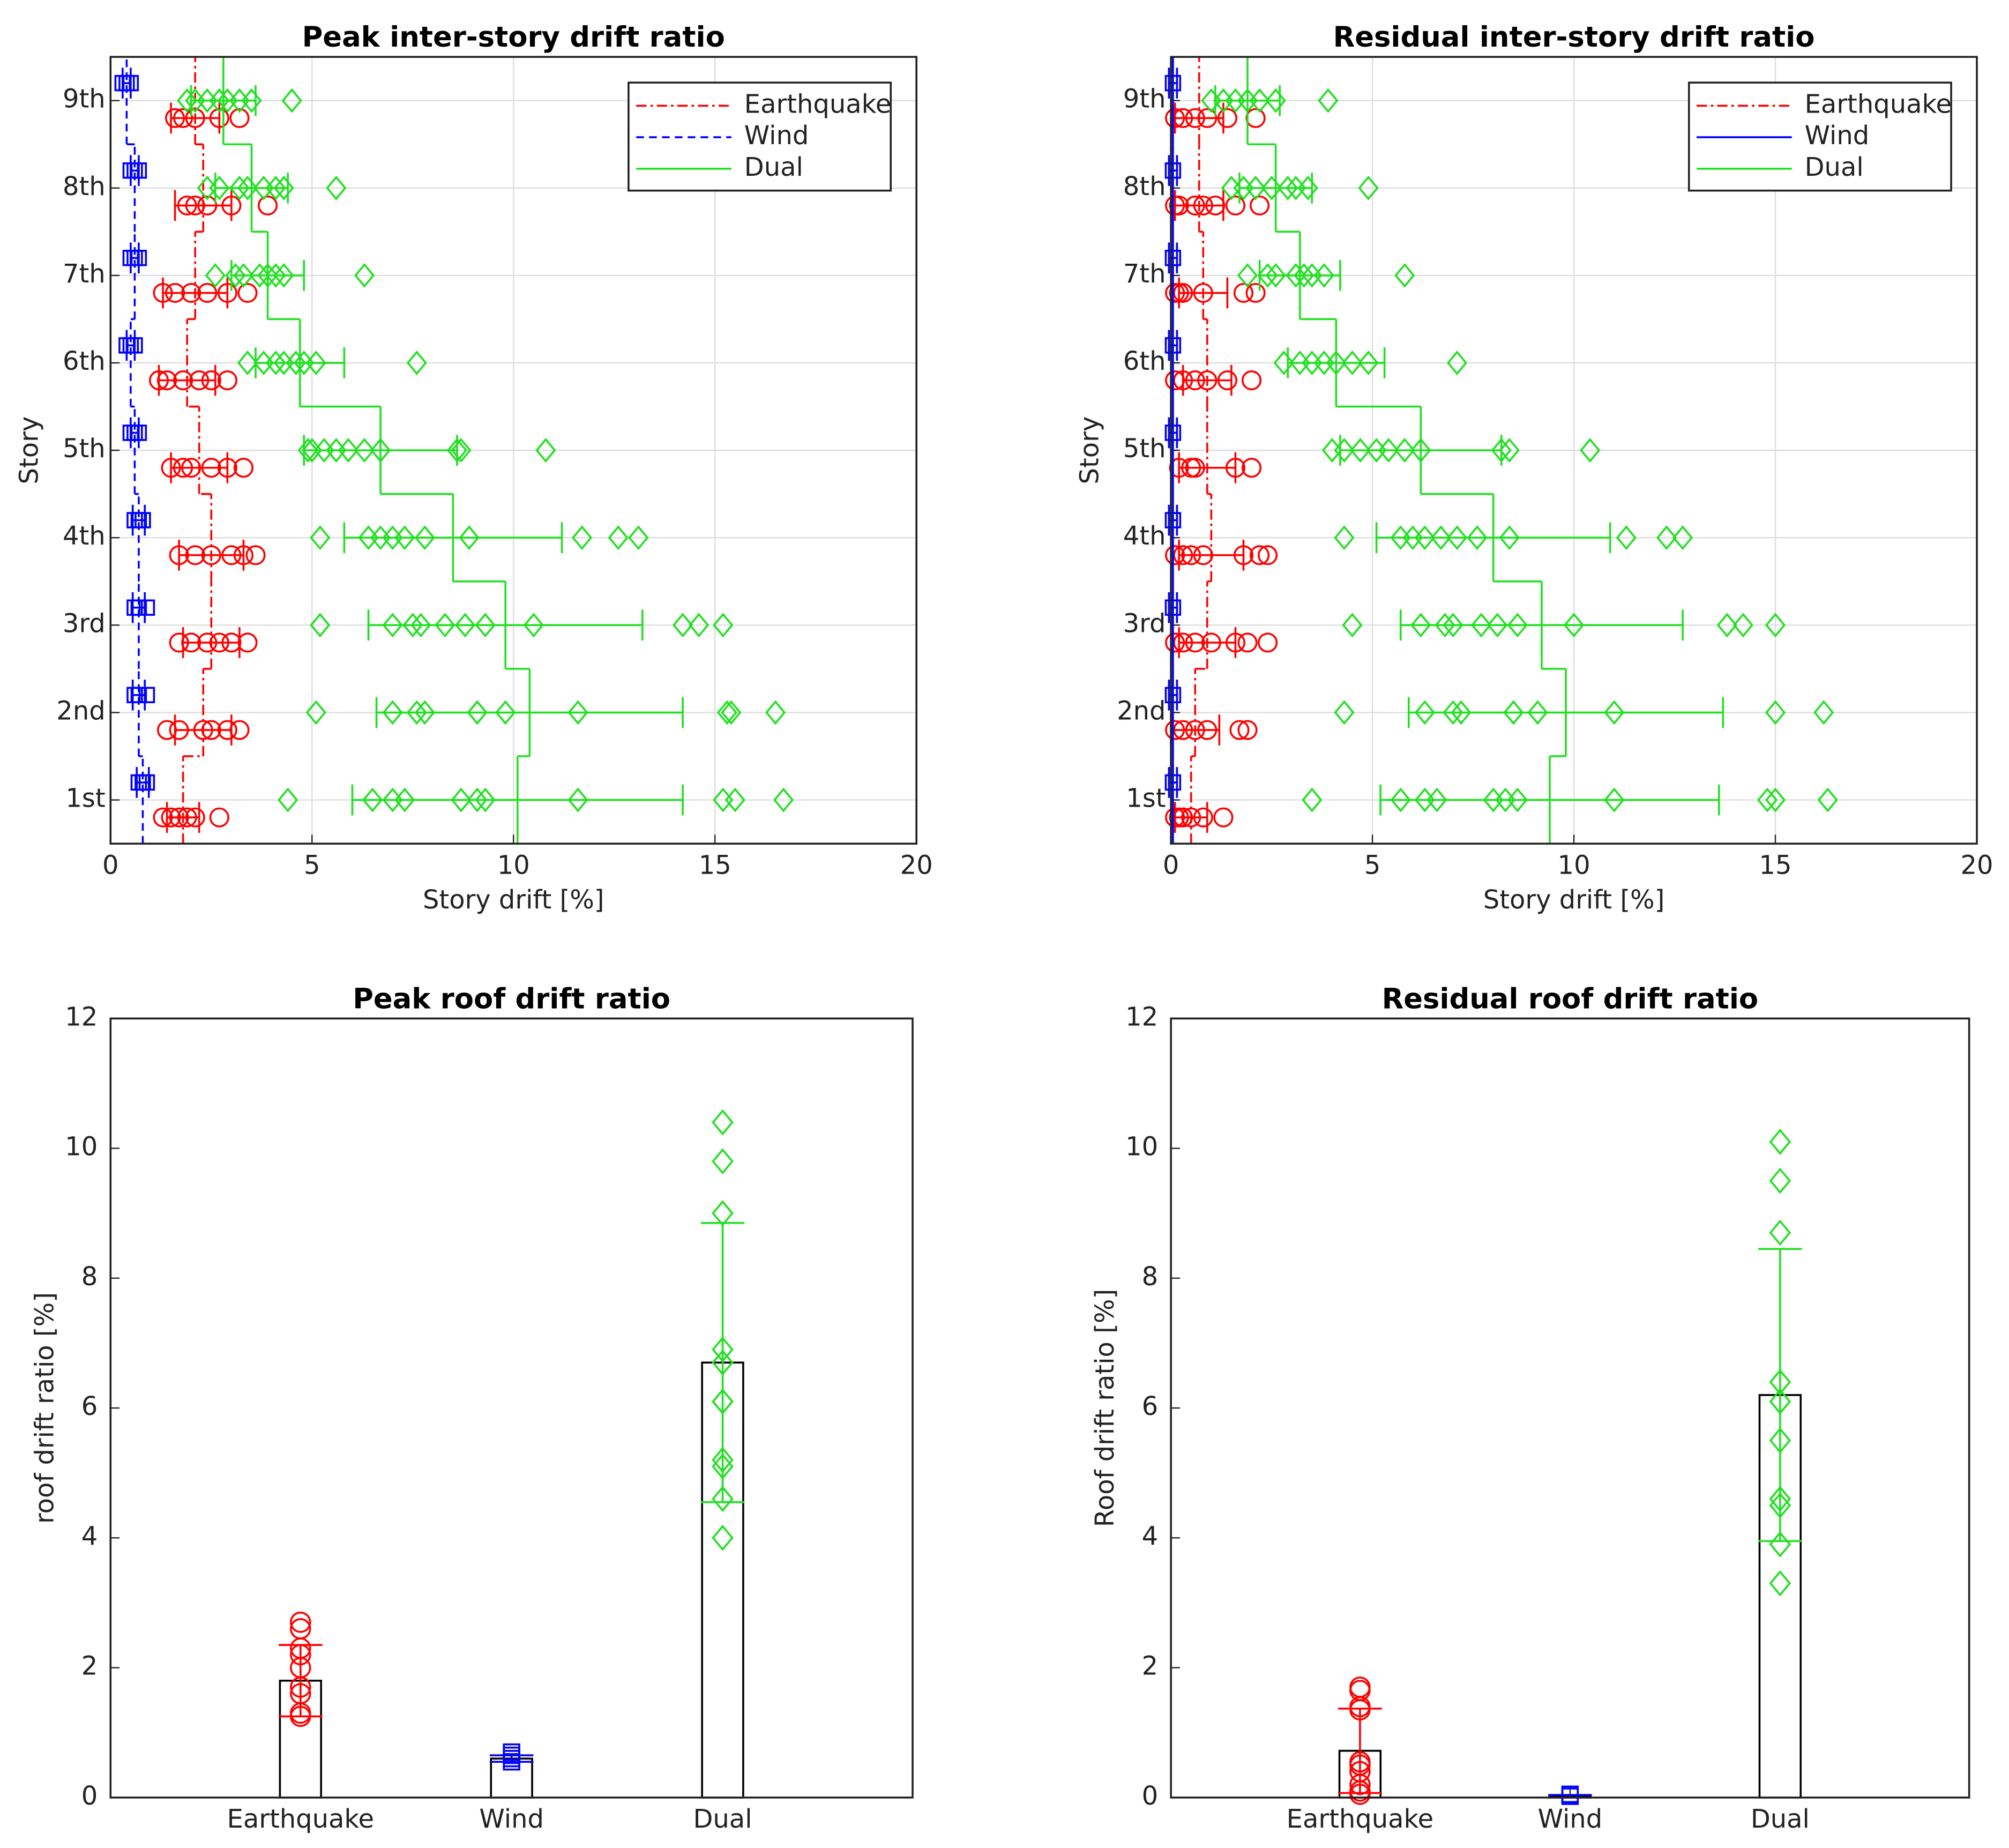 This screenshot has width=2009, height=1848. I want to click on y-tick-label: 8, so click(89, 1277).